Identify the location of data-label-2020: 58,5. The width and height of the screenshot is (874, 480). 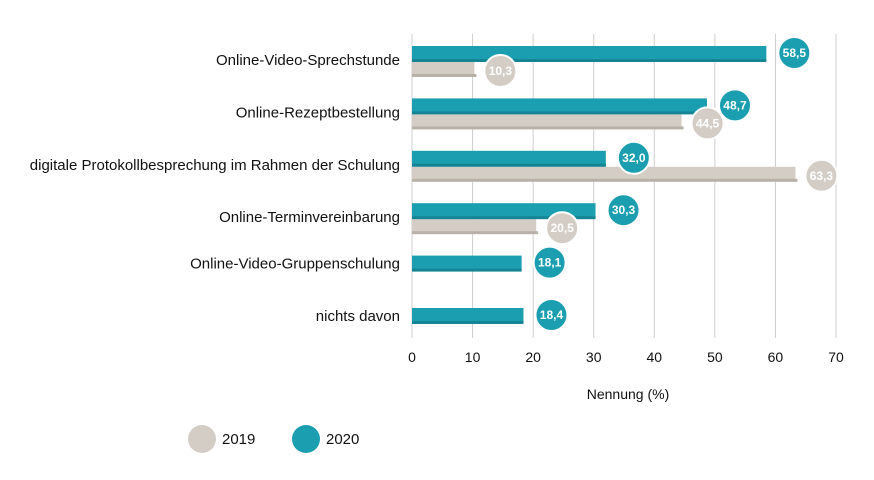
(795, 53).